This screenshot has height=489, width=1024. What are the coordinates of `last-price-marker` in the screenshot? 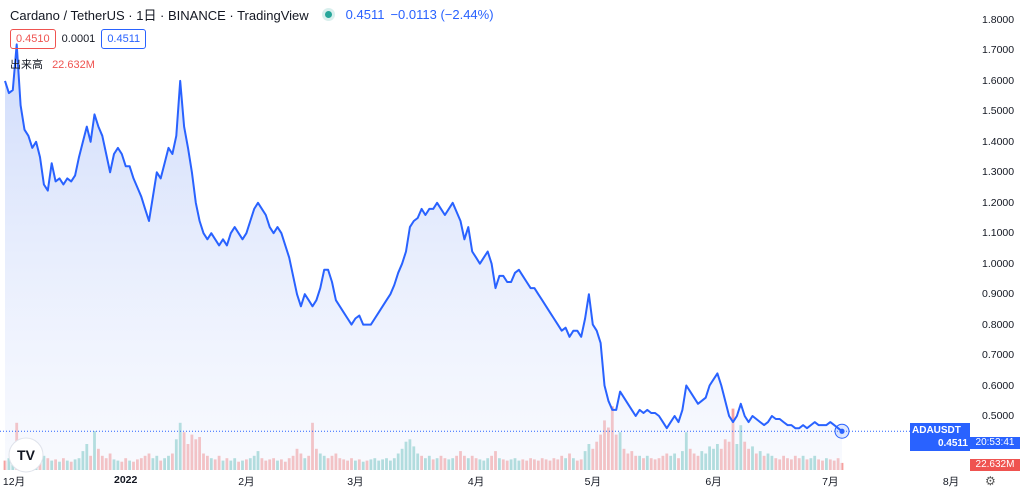 It's located at (842, 431).